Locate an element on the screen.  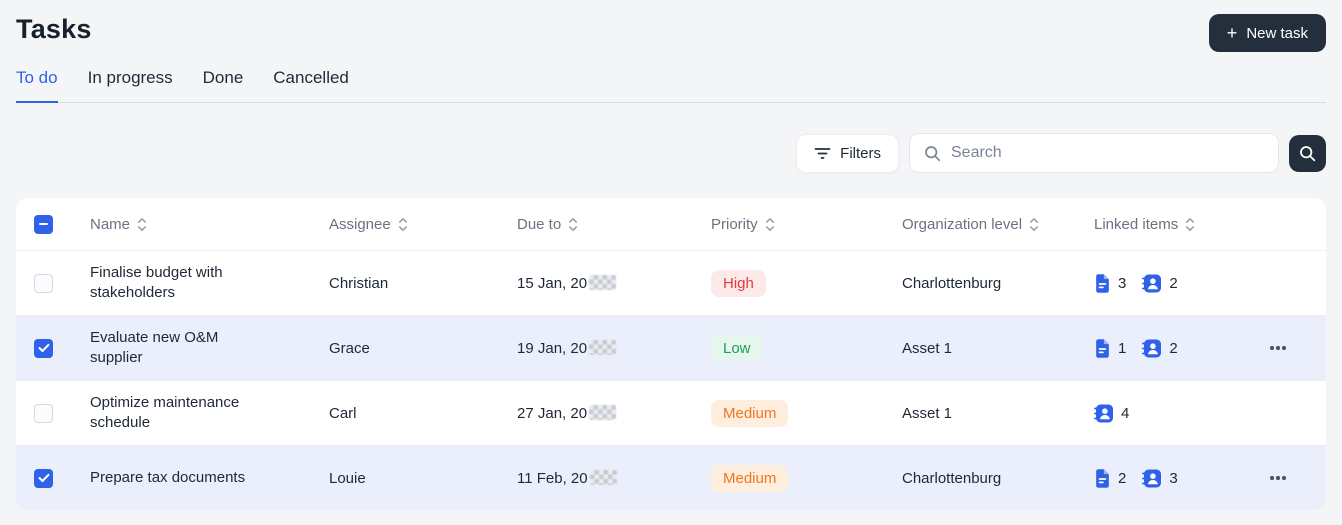
task-due-date: 27 Jan, 20 is located at coordinates (614, 413).